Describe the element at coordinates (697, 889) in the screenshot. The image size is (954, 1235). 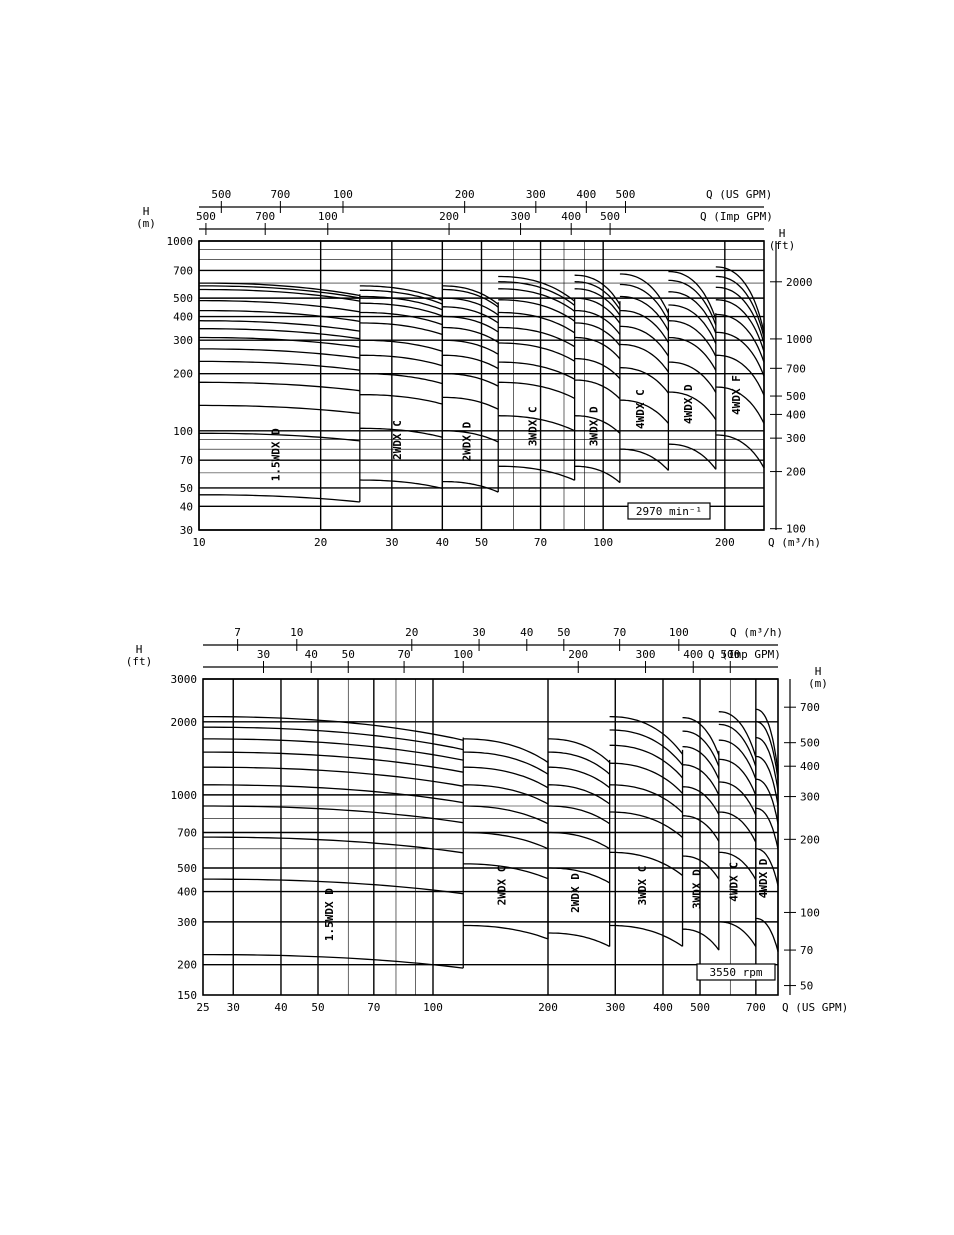
I see `family-label: 3WDX D` at that location.